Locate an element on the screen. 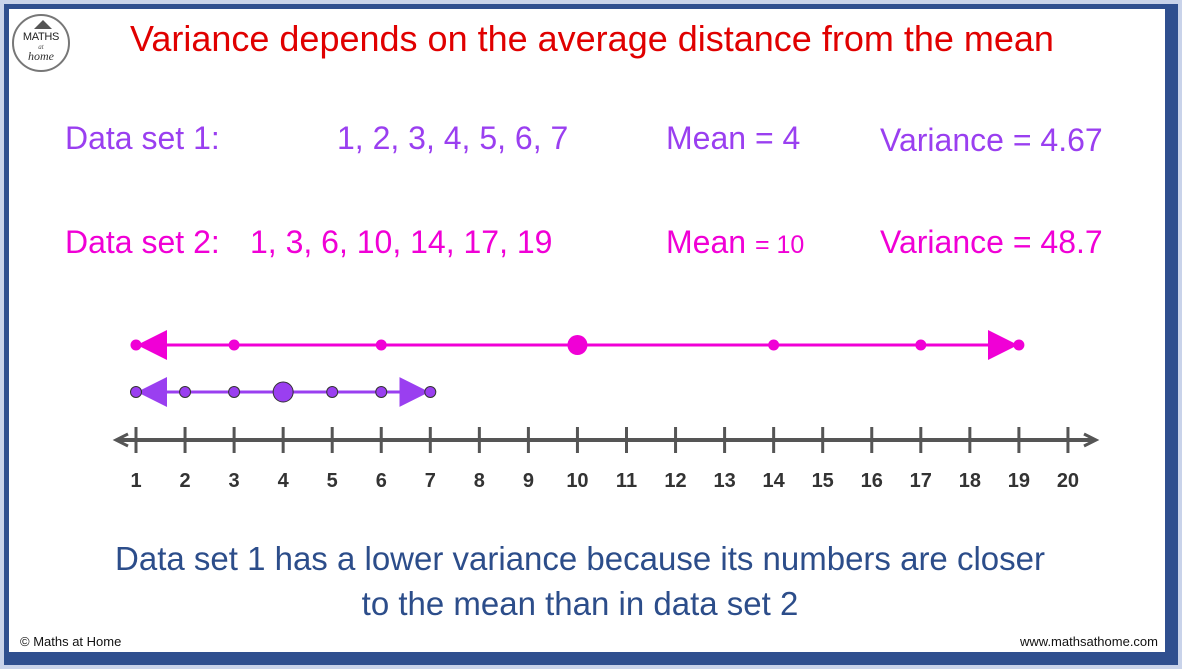 The height and width of the screenshot is (669, 1182). maths-at-home-logo: MATHS at home is located at coordinates (41, 43).